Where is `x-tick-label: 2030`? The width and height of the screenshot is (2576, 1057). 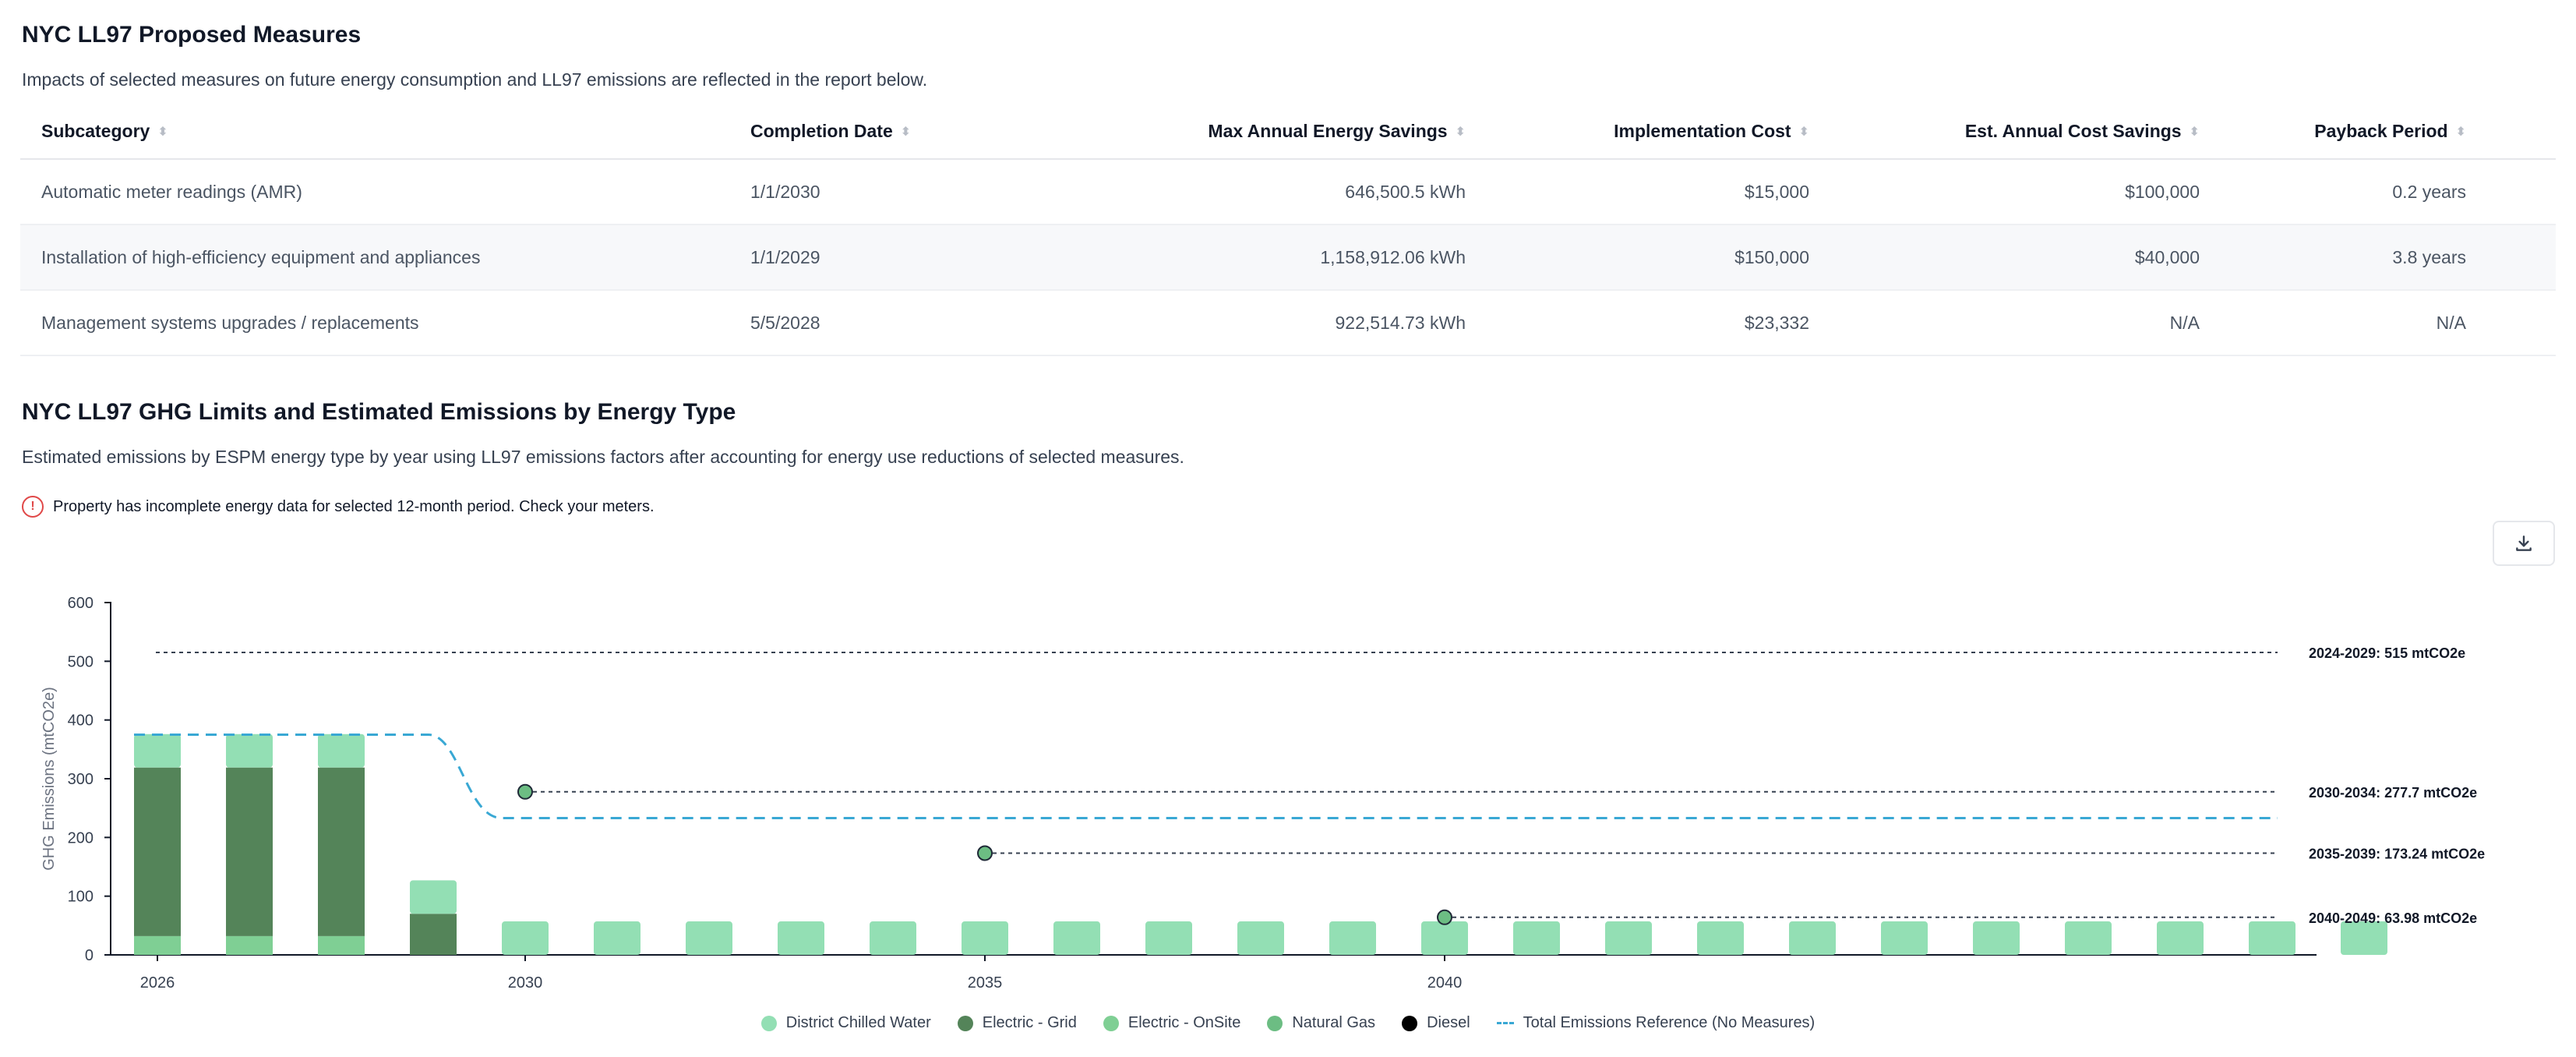 x-tick-label: 2030 is located at coordinates (525, 983).